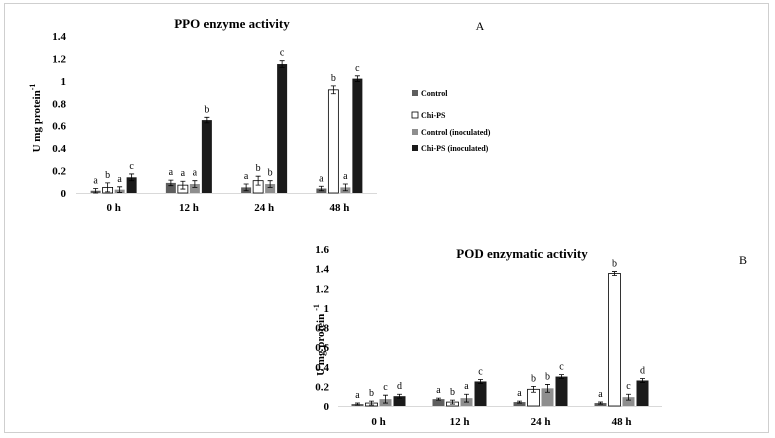 Image resolution: width=775 pixels, height=438 pixels. What do you see at coordinates (322, 348) in the screenshot?
I see `chart-b-y-tick: 0.6` at bounding box center [322, 348].